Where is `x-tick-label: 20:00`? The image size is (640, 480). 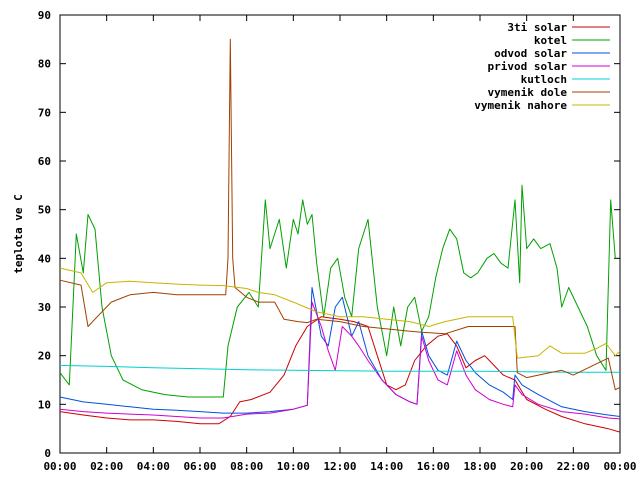 x-tick-label: 20:00 is located at coordinates (526, 466).